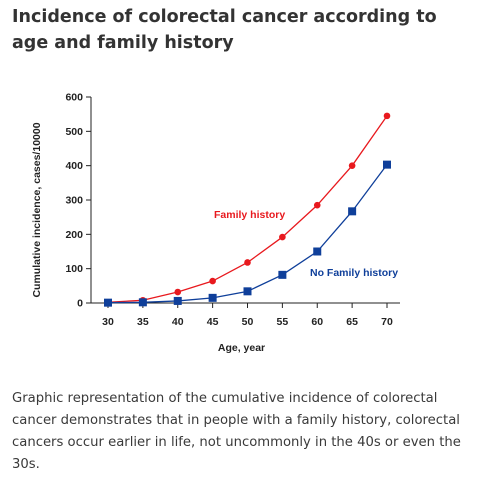 Image resolution: width=478 pixels, height=479 pixels. I want to click on x-tick-label: 65, so click(352, 322).